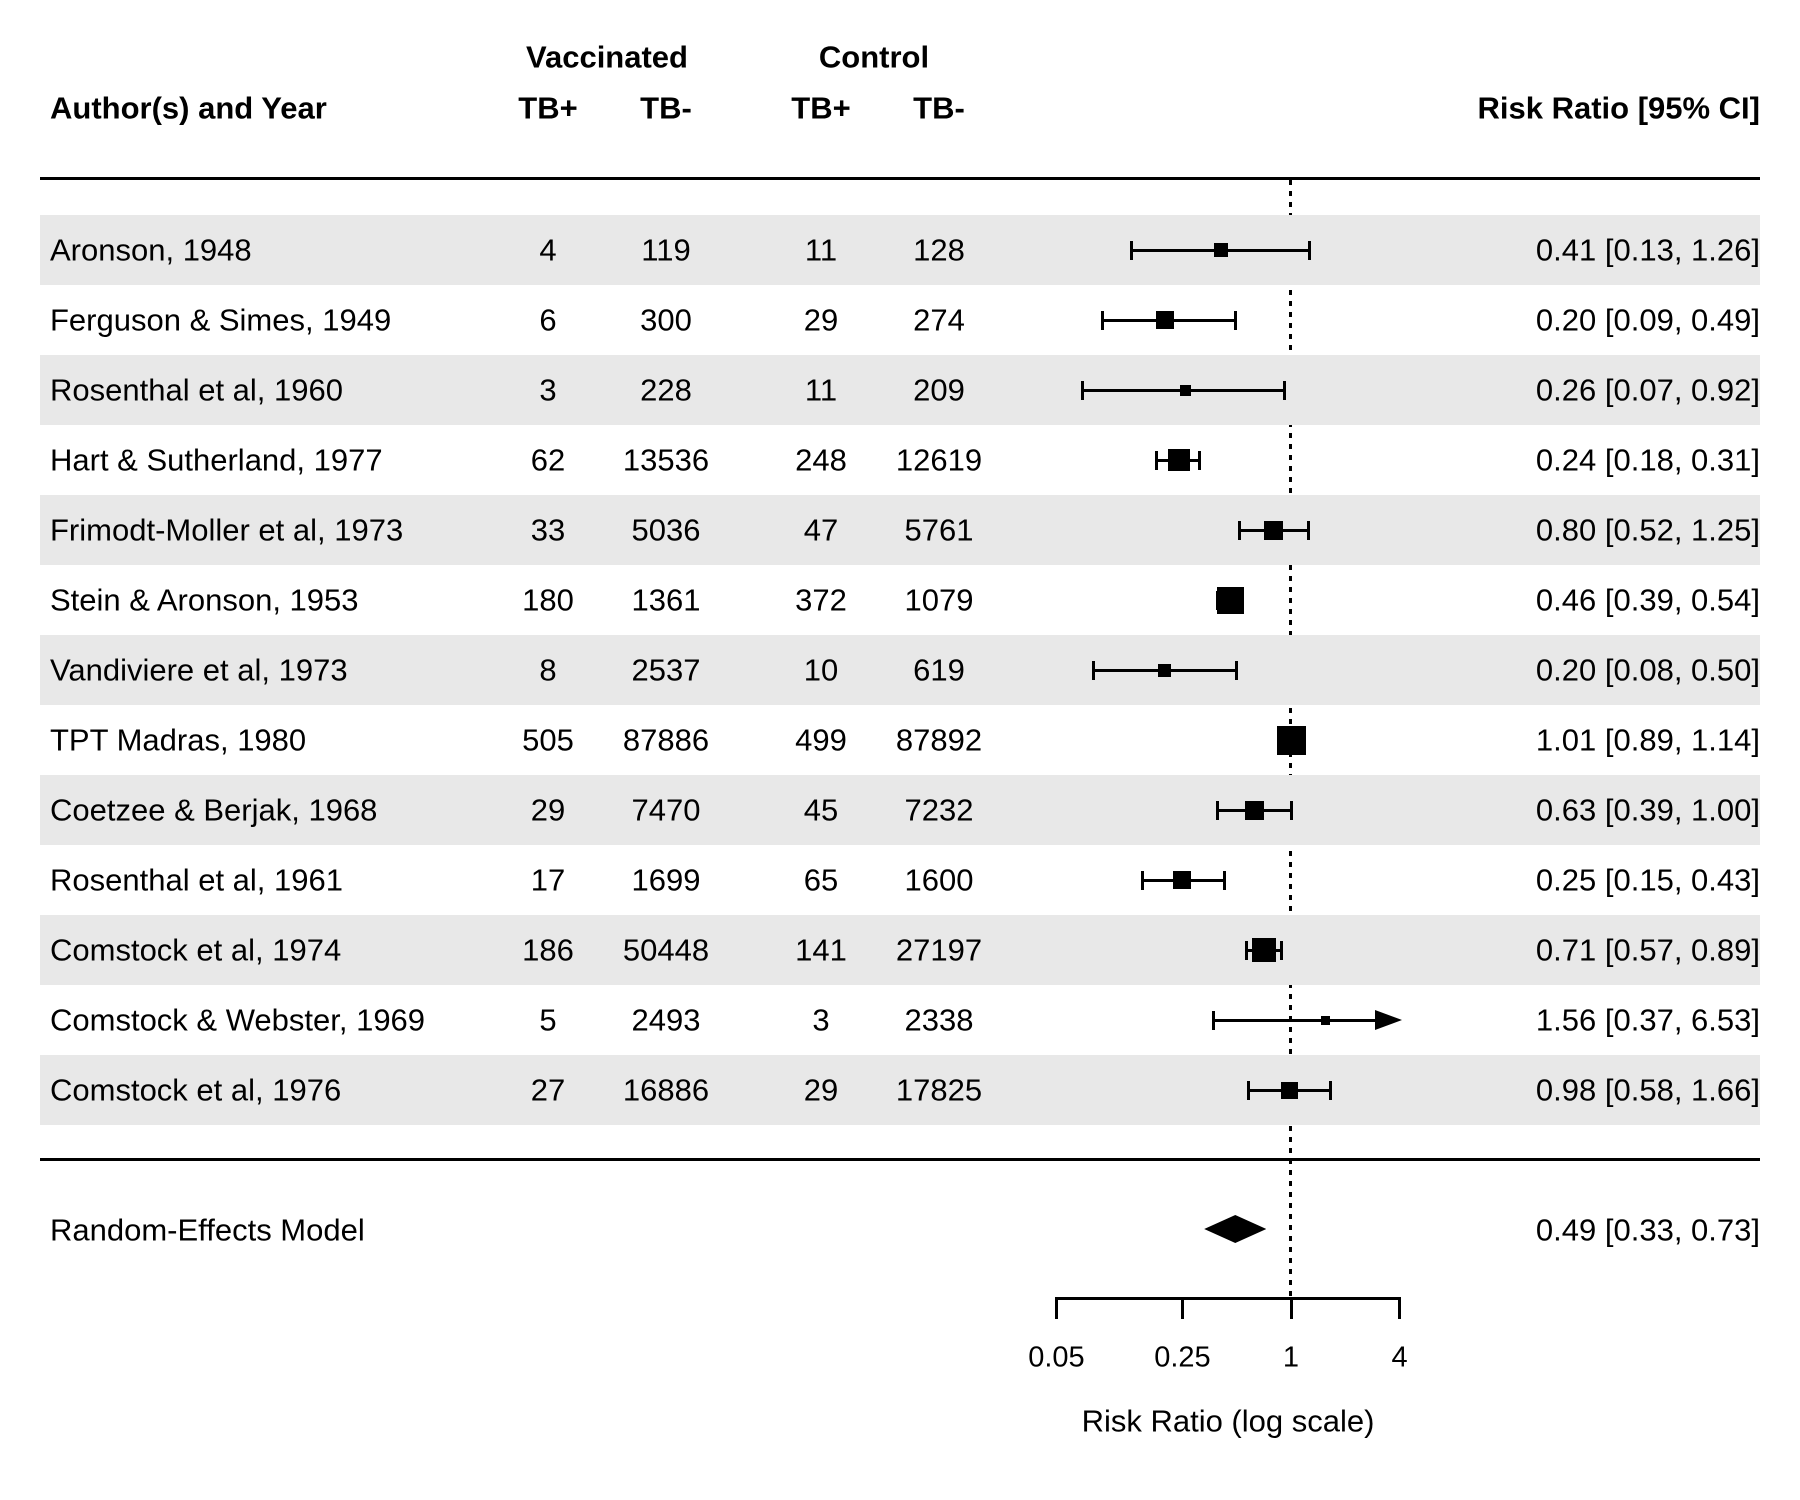 The image size is (1800, 1500). Describe the element at coordinates (199, 670) in the screenshot. I see `study-label: Vandiviere et al, 1973` at that location.